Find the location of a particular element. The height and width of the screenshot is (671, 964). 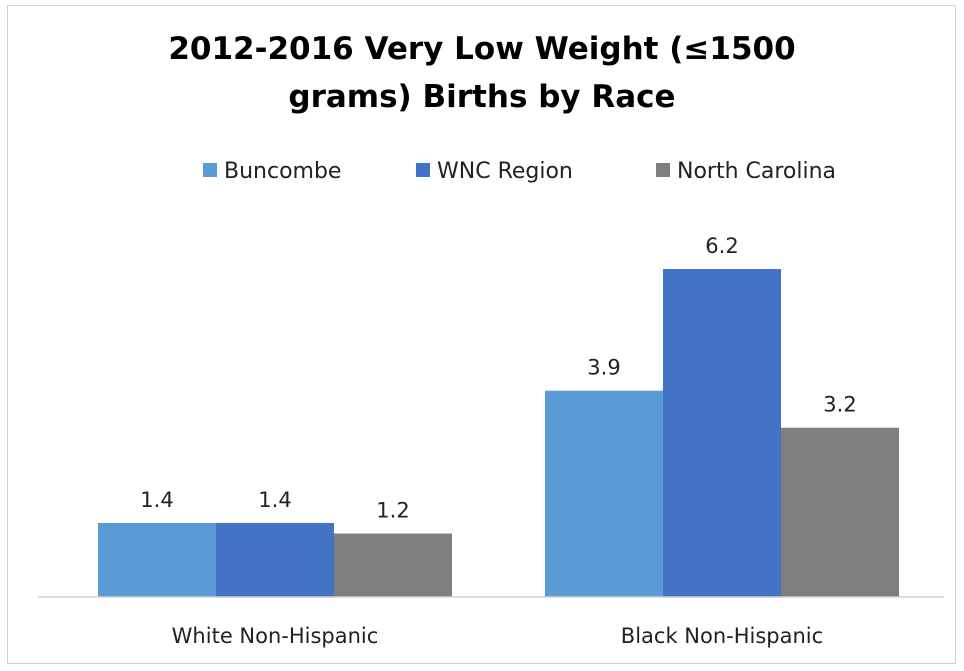

chart-title-line-1: 2012-2016 Very Low Weight (≤1500 is located at coordinates (481, 49).